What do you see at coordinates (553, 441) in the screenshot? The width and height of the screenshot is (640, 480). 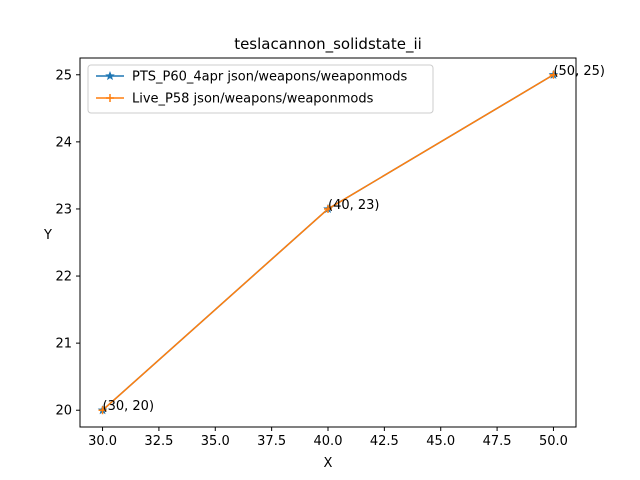 I see `x-tick-label: 50.0` at bounding box center [553, 441].